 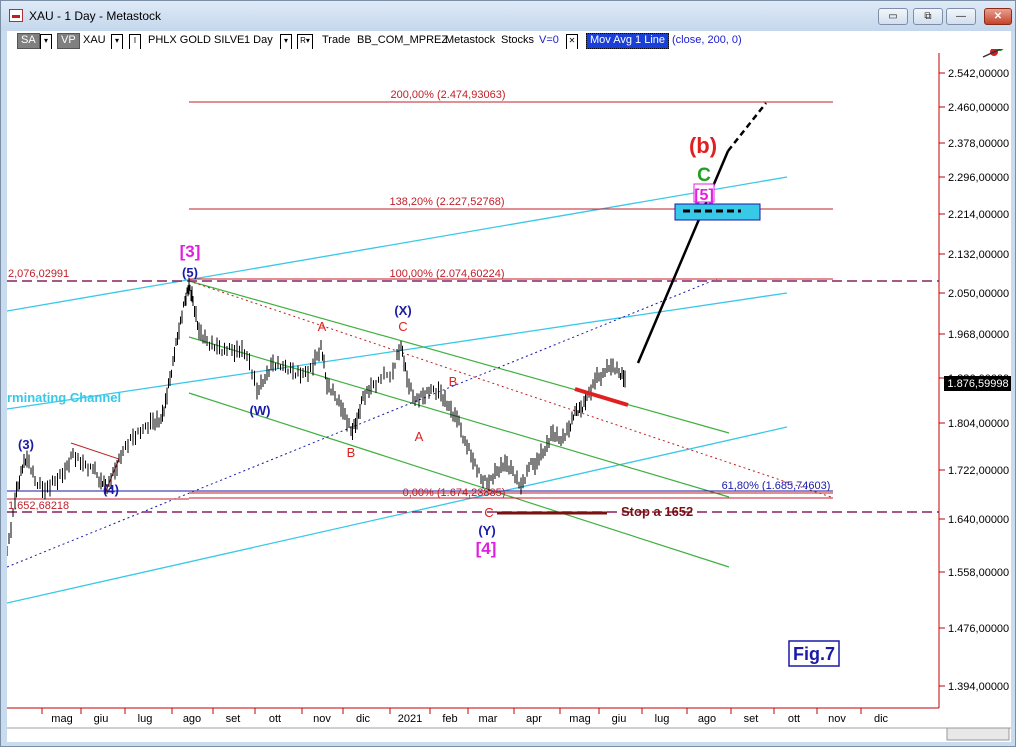 What do you see at coordinates (190, 251) in the screenshot?
I see `wave-3-box-label: [3]` at bounding box center [190, 251].